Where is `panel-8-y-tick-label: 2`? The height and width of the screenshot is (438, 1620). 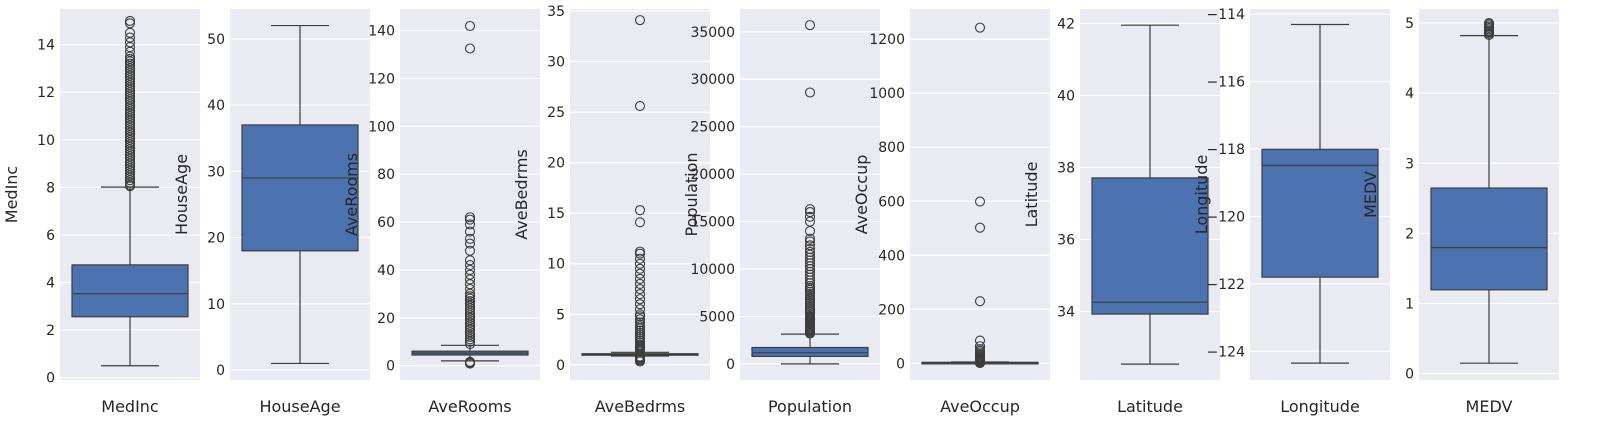 panel-8-y-tick-label: 2 is located at coordinates (1409, 234).